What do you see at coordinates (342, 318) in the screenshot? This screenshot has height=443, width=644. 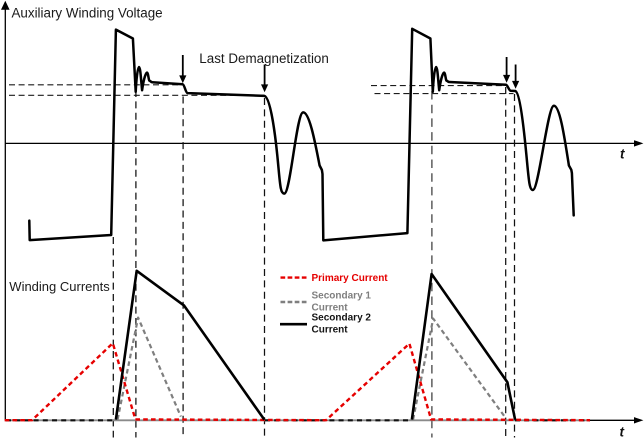 I see `svg-text: Secondary 2` at bounding box center [342, 318].